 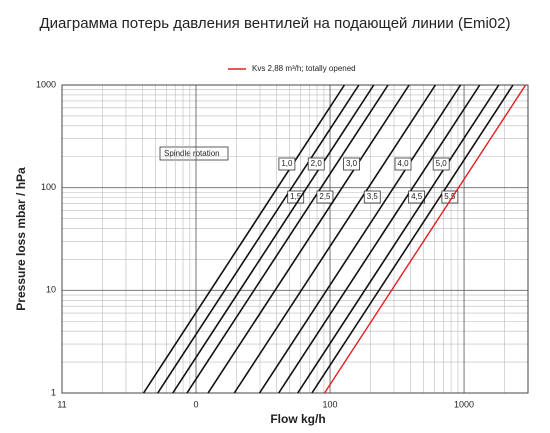 I want to click on annotation: Spindle rotation, so click(x=192, y=153).